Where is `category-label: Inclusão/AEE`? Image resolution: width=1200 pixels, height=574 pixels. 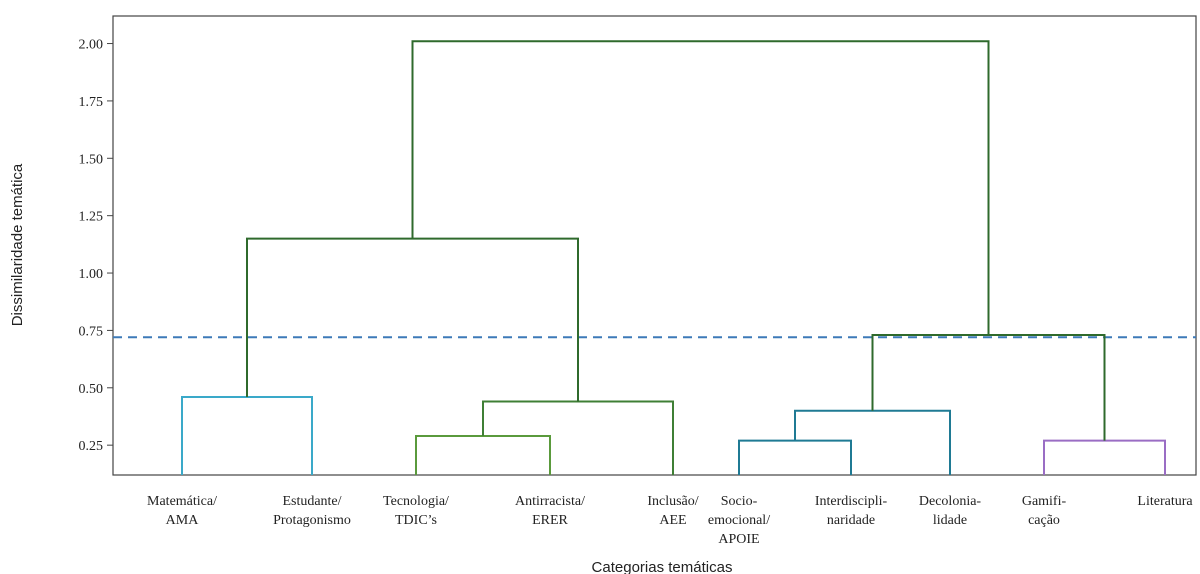
category-label: Inclusão/AEE is located at coordinates (672, 511).